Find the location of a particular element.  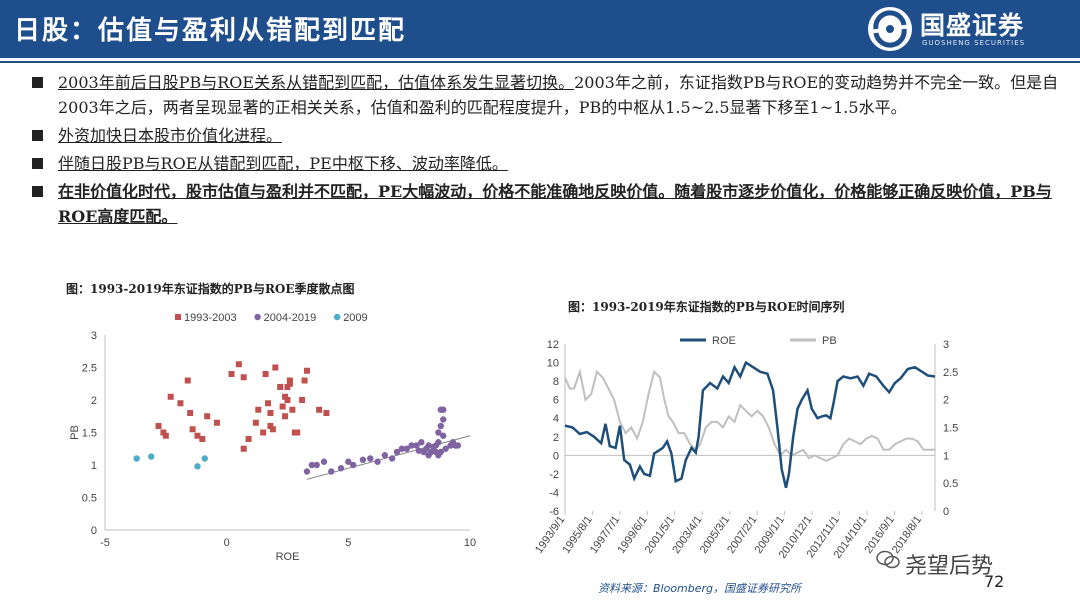

left-tick-label: 8 is located at coordinates (556, 382).